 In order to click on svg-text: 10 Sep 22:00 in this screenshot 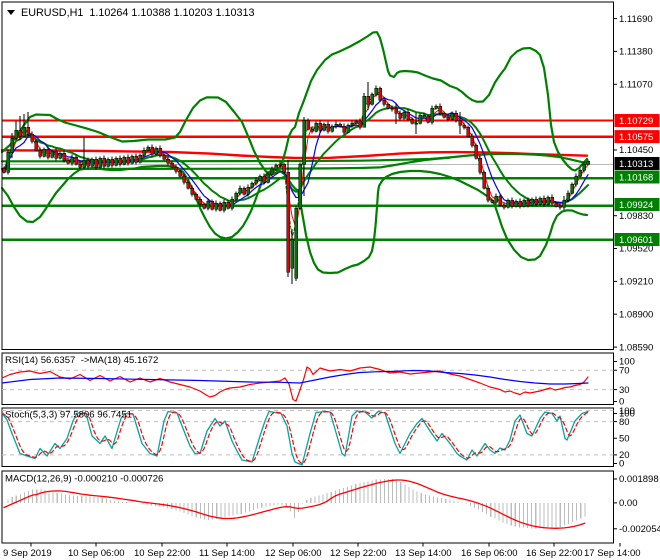, I will do `click(162, 553)`.